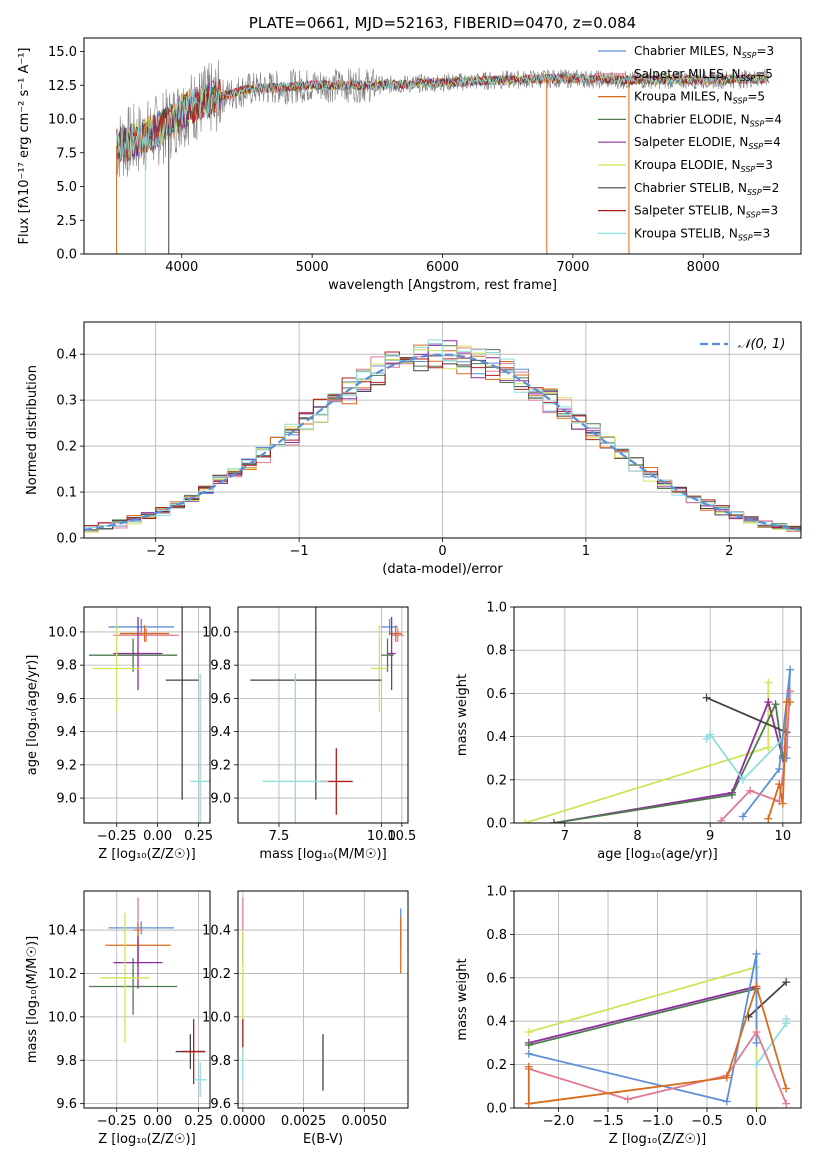  Describe the element at coordinates (496, 1022) in the screenshot. I see `y-tick-label: 0.4` at that location.